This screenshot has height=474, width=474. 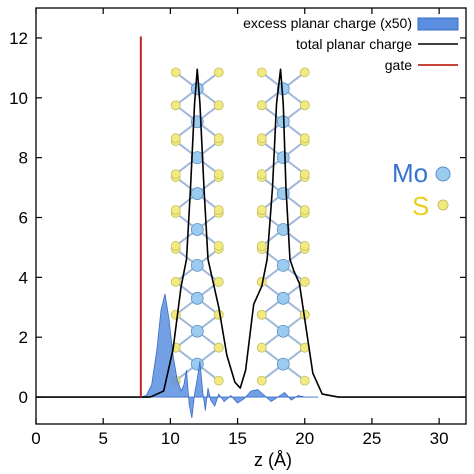 I want to click on x-axis-label: z (Å), so click(x=273, y=460).